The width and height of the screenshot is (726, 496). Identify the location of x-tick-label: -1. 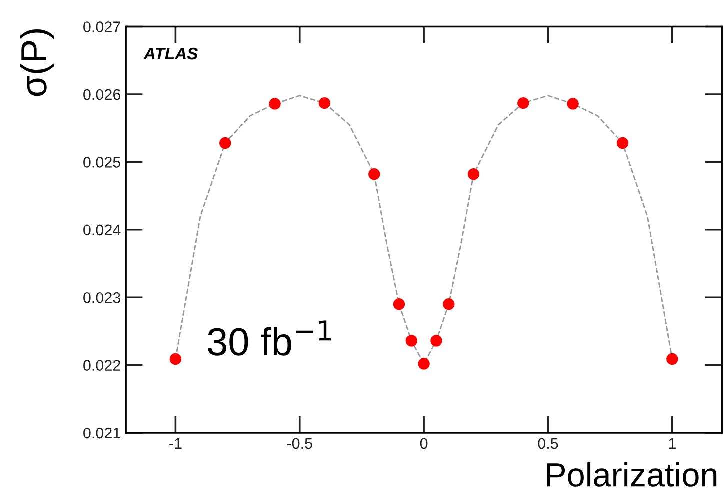
(176, 443).